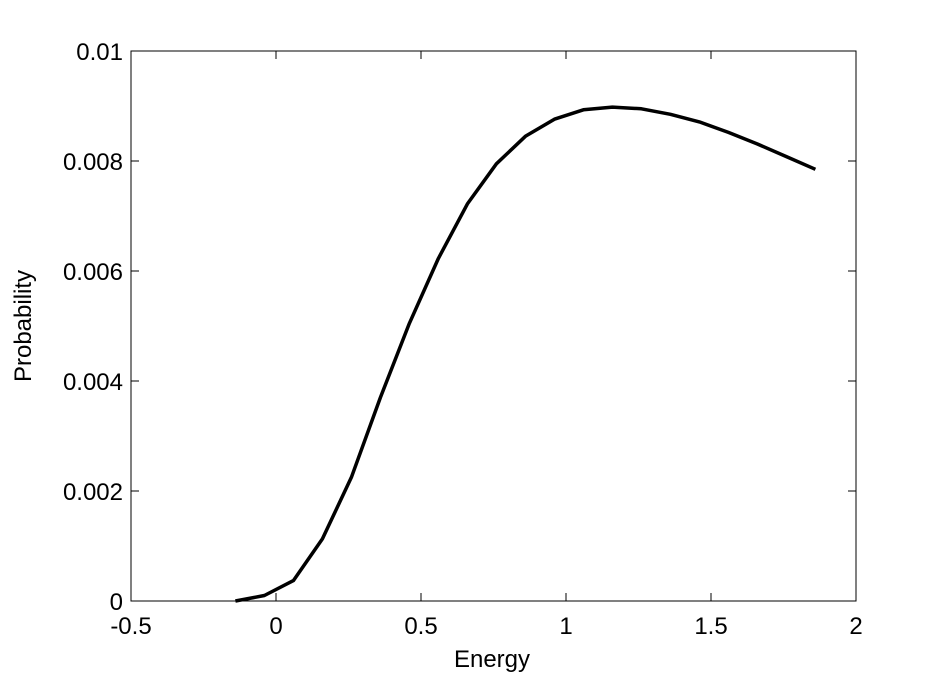  What do you see at coordinates (275, 626) in the screenshot?
I see `x-tick-label: 0` at bounding box center [275, 626].